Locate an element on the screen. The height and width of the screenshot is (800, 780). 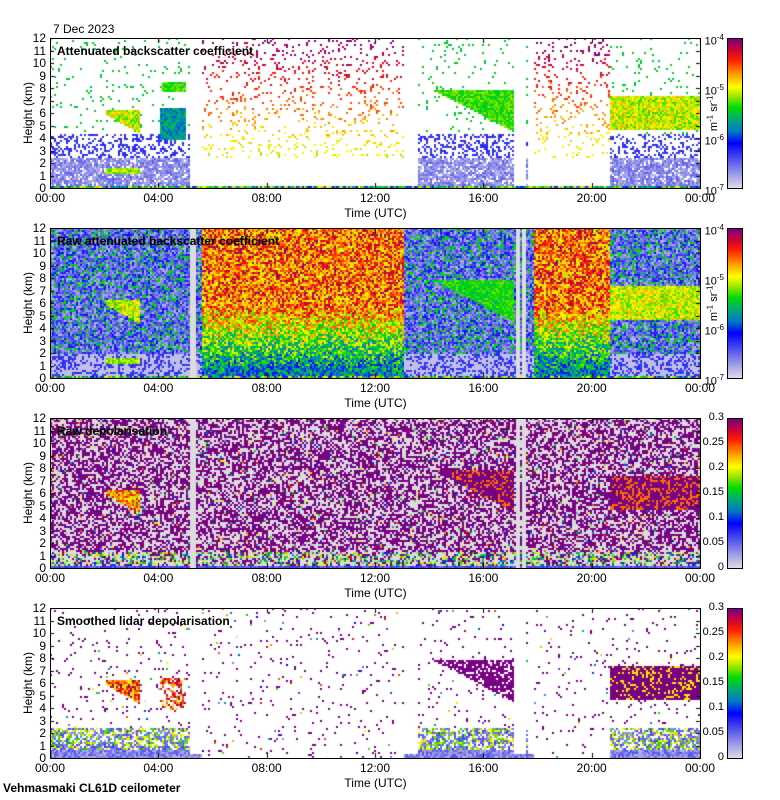
colorbar-tick-label: 0.3 is located at coordinates (716, 417).